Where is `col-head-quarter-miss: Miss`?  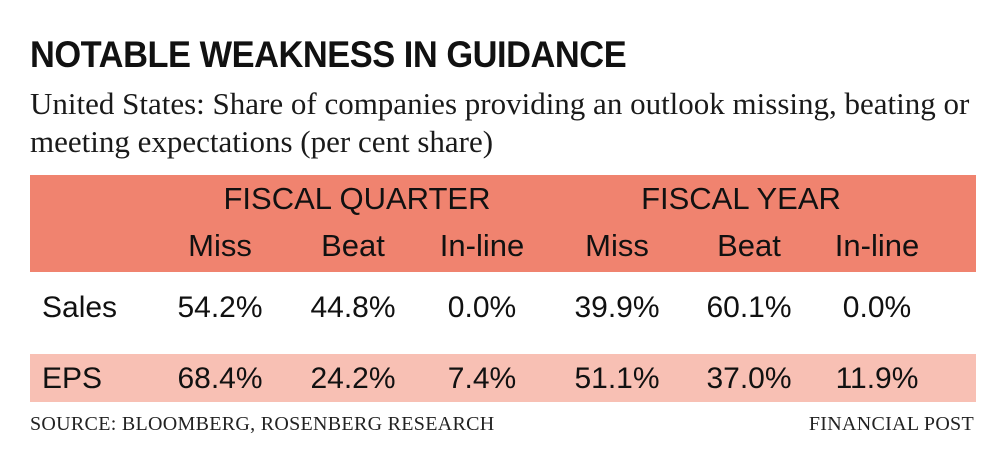
col-head-quarter-miss: Miss is located at coordinates (220, 245).